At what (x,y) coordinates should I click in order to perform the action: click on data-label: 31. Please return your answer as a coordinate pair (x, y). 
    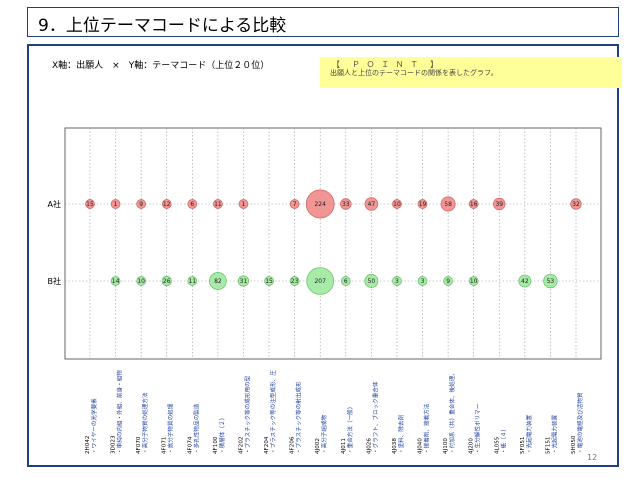
    Looking at the image, I should click on (244, 281).